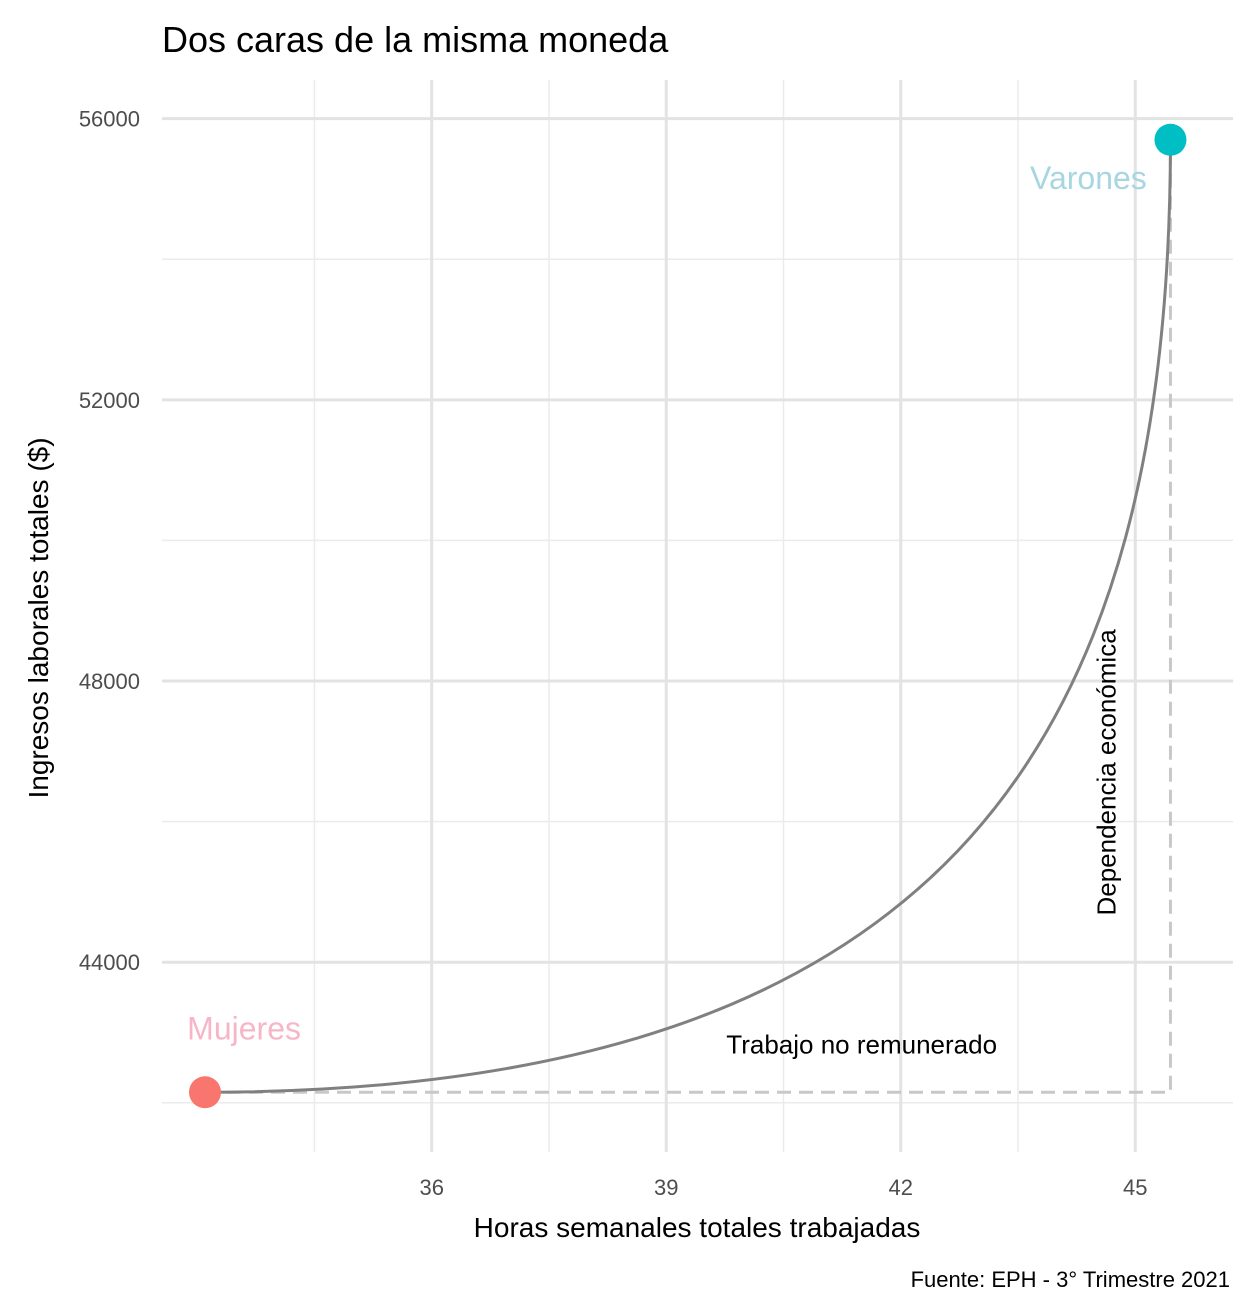  I want to click on data-point-mujeres, so click(204, 1092).